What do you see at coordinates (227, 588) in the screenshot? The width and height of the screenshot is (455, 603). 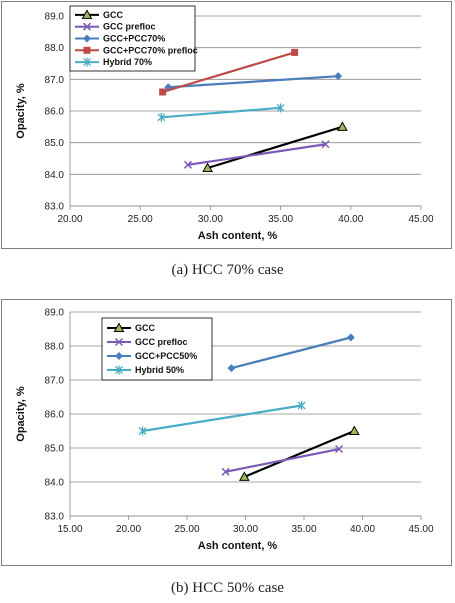 I see `caption-b: (b) HCC 50% case` at bounding box center [227, 588].